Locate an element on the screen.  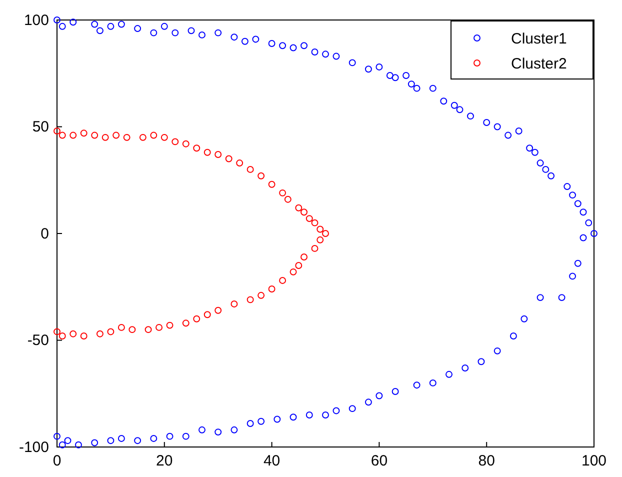
y-tick-label: 100 is located at coordinates (36, 20).